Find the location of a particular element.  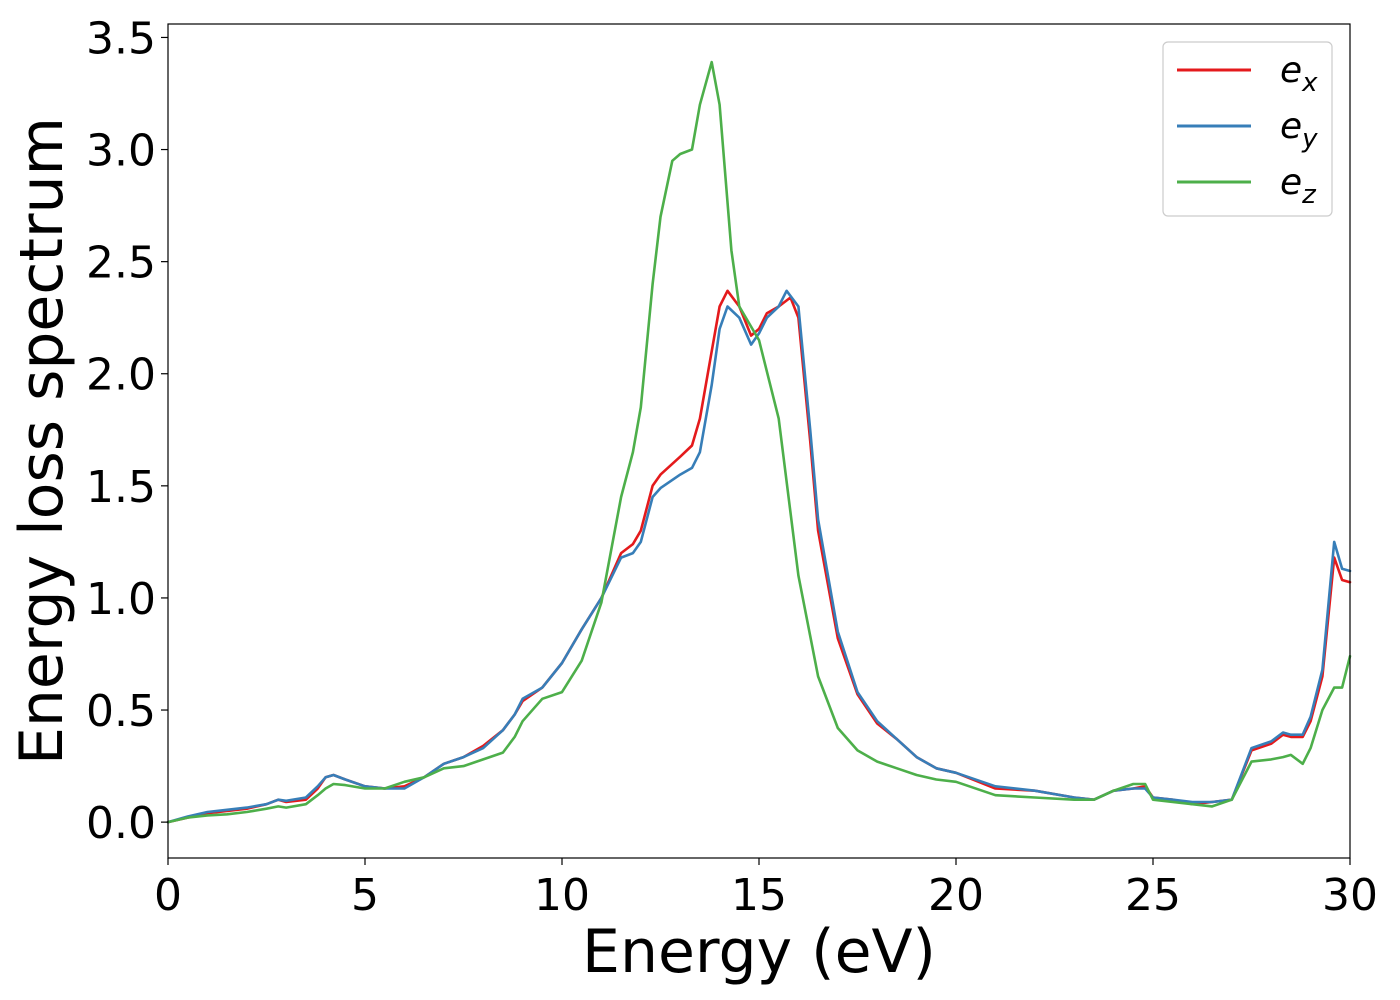

y-axis: 0.0 0.5 1.0 1.5 2.0 2.5 3.0 3.5 is located at coordinates (127, 431).